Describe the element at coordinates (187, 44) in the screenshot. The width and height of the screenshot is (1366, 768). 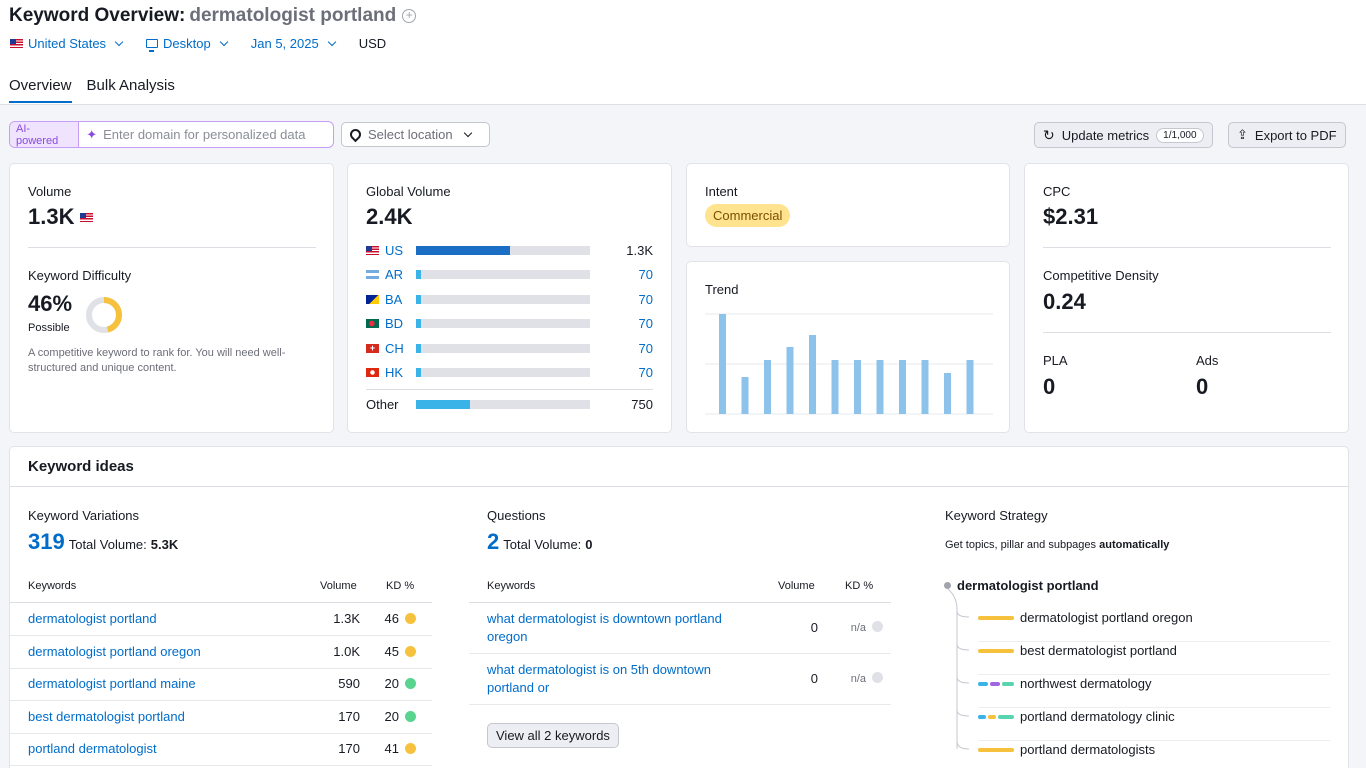
I see `device-dropdown: Desktop` at that location.